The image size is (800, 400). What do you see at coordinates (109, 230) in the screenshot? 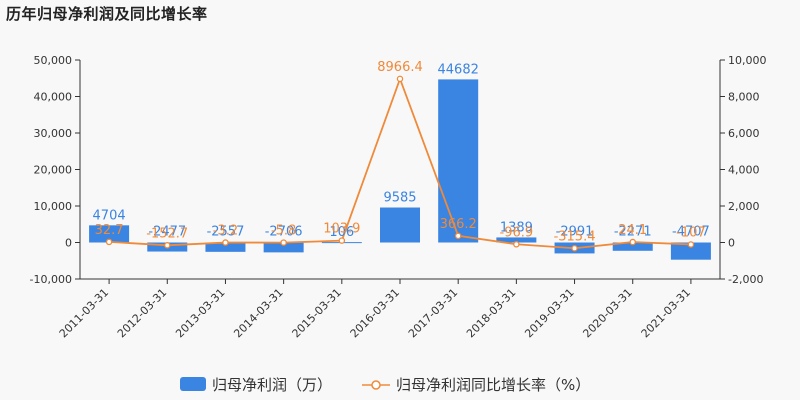
I see `line-data-label: 32.7` at bounding box center [109, 230].